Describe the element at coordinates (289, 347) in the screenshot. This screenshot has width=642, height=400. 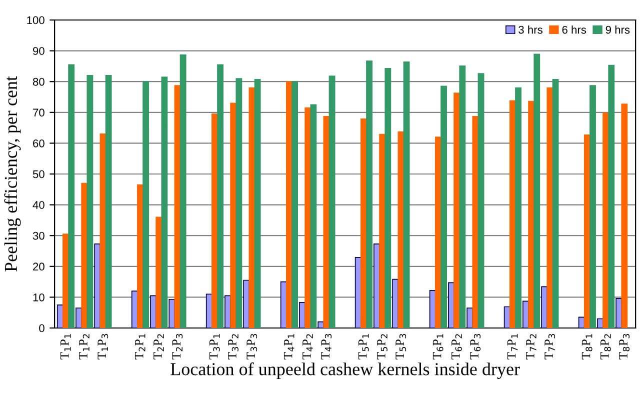
I see `x-tick-label: T$_{4}$P$_{1}$` at that location.